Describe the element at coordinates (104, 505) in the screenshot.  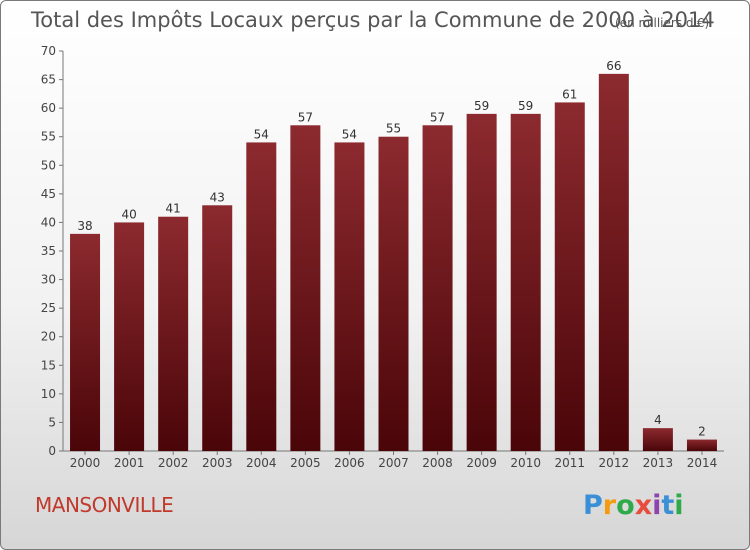
I see `commune-name: MANSONVILLE` at that location.